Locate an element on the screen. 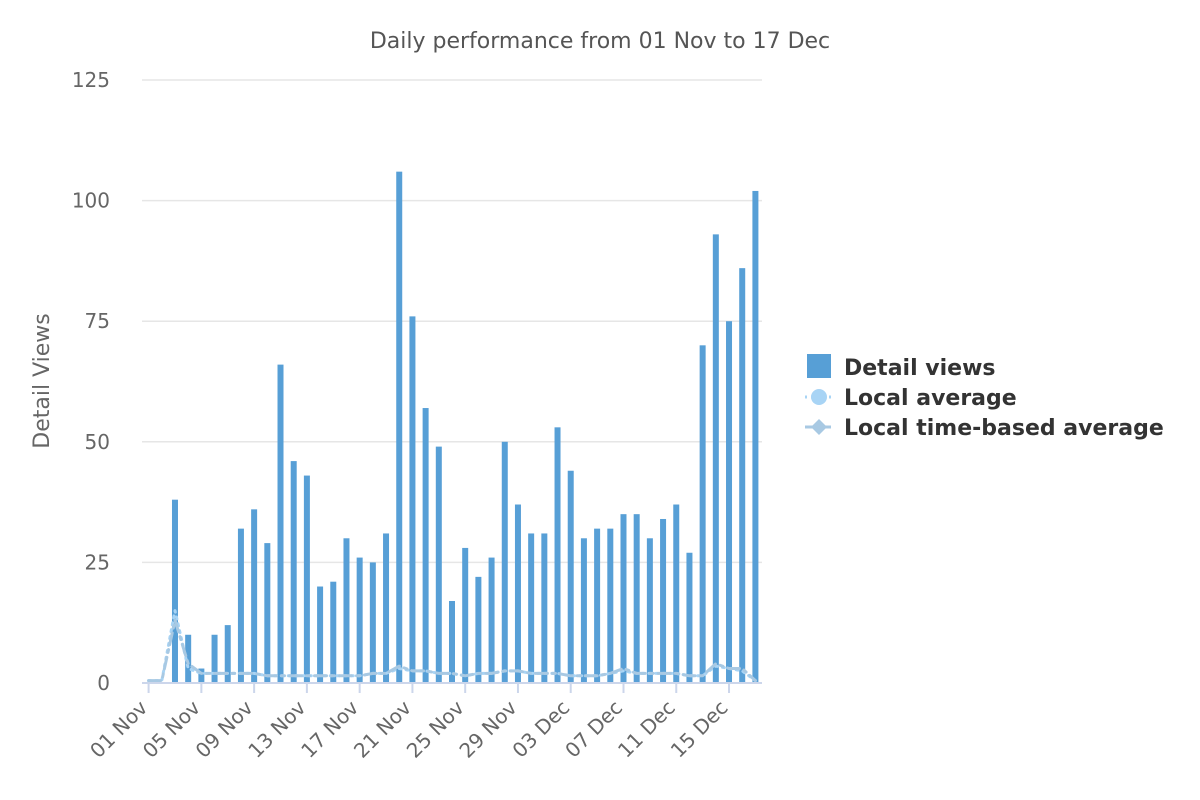 The image size is (1200, 800). x-tick-label: 29 Nov is located at coordinates (487, 728).